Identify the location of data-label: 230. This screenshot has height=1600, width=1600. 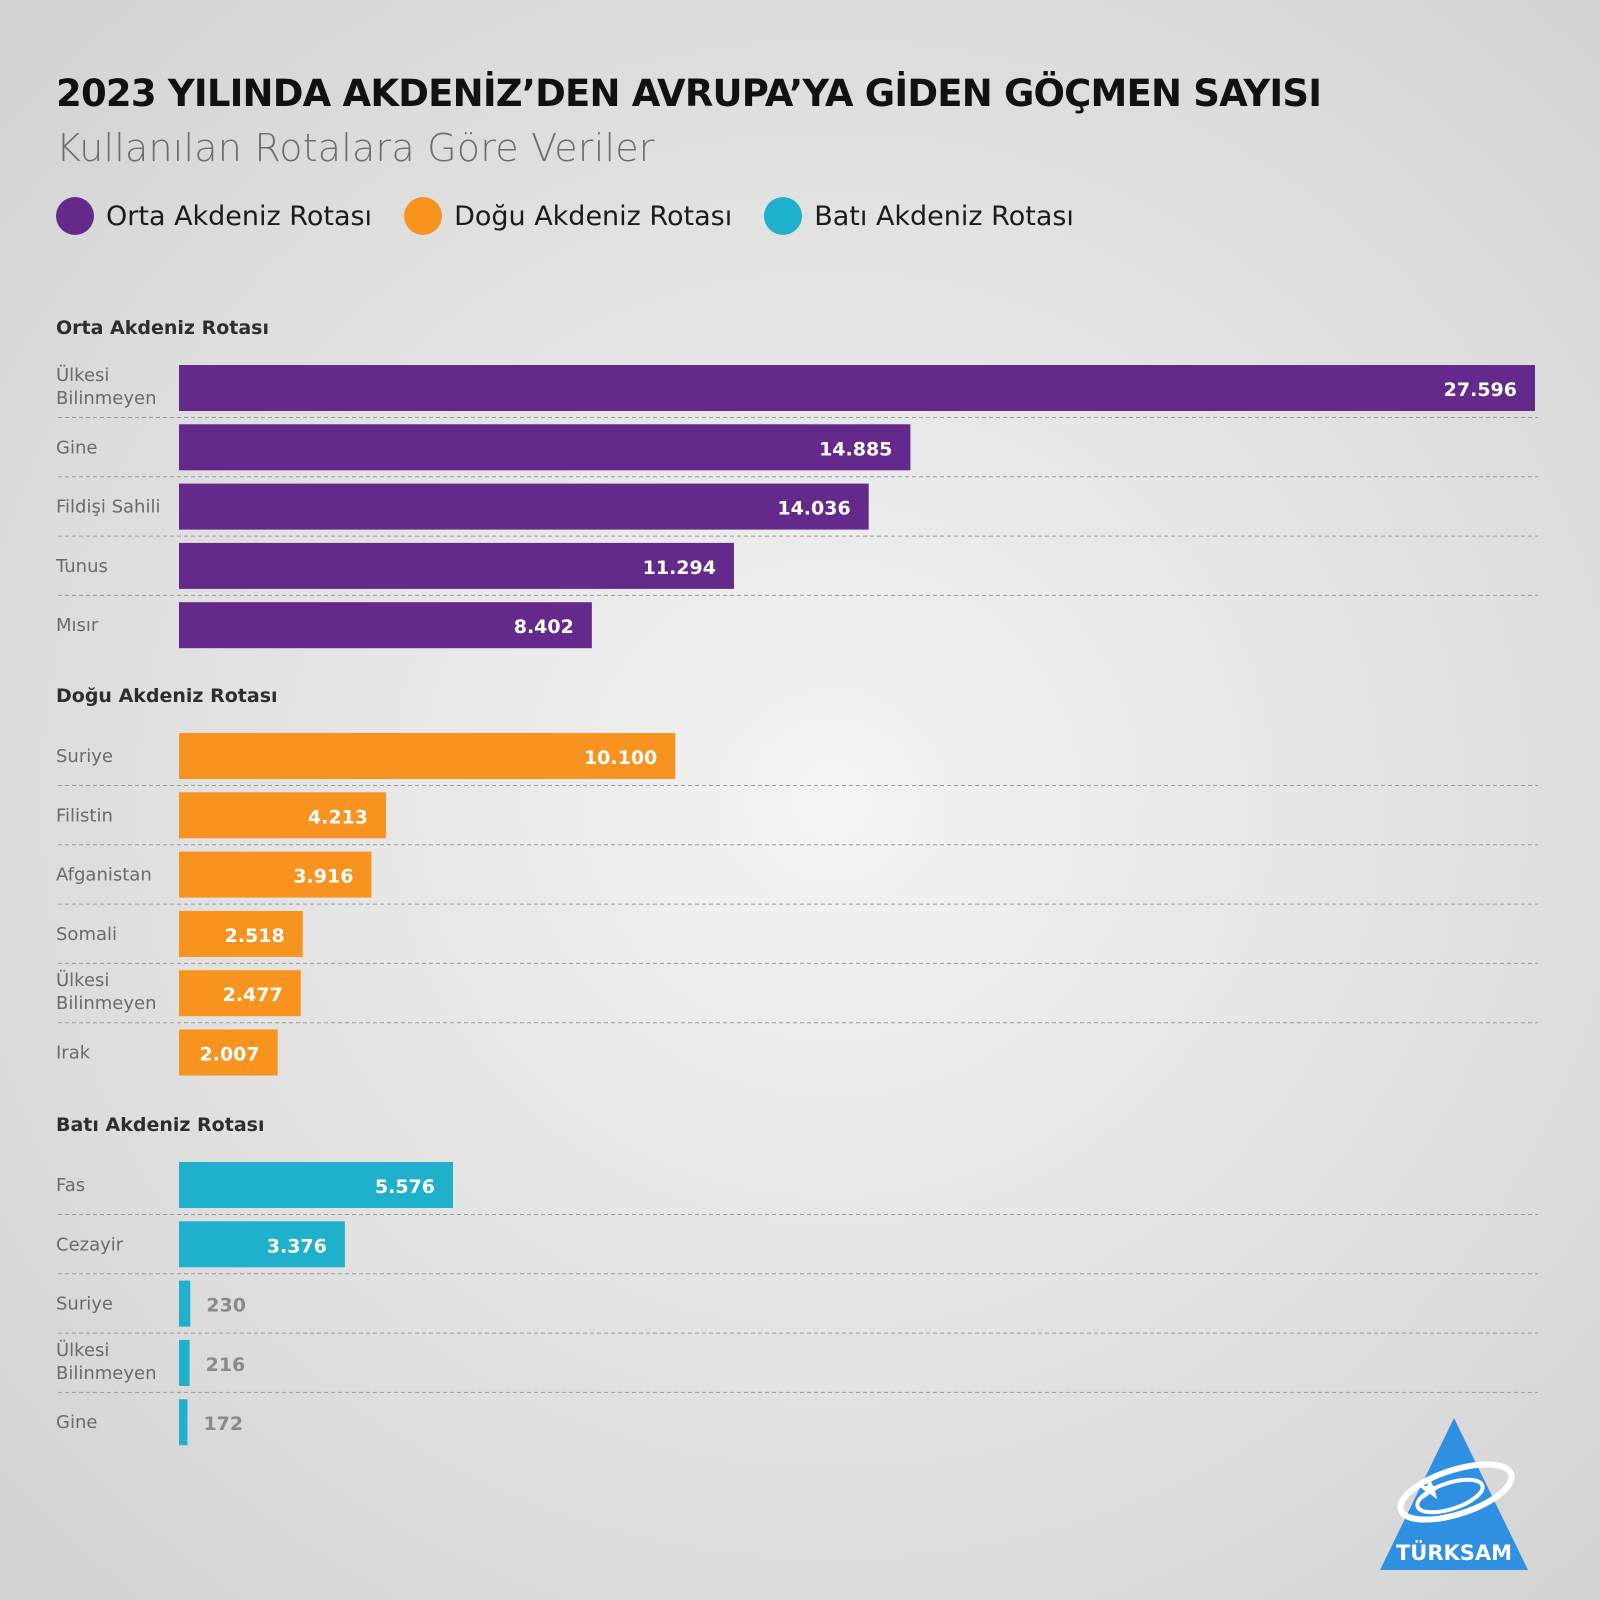
(226, 1306).